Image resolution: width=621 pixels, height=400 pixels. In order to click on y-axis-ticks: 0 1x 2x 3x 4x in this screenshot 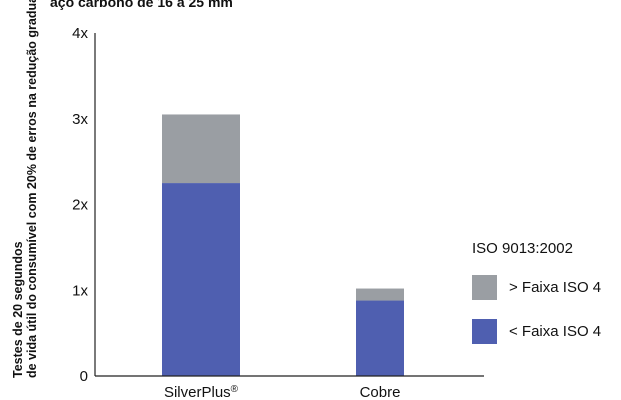, I will do `click(80, 205)`.